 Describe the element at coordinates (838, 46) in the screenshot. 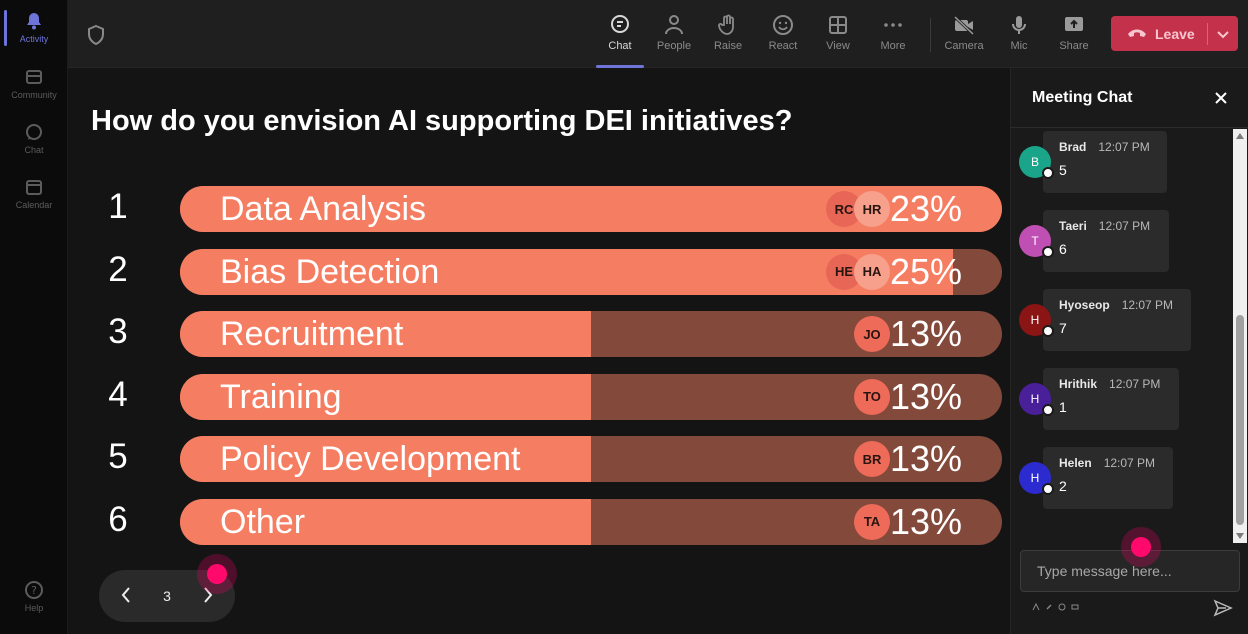

I see `view-button-label: View` at that location.